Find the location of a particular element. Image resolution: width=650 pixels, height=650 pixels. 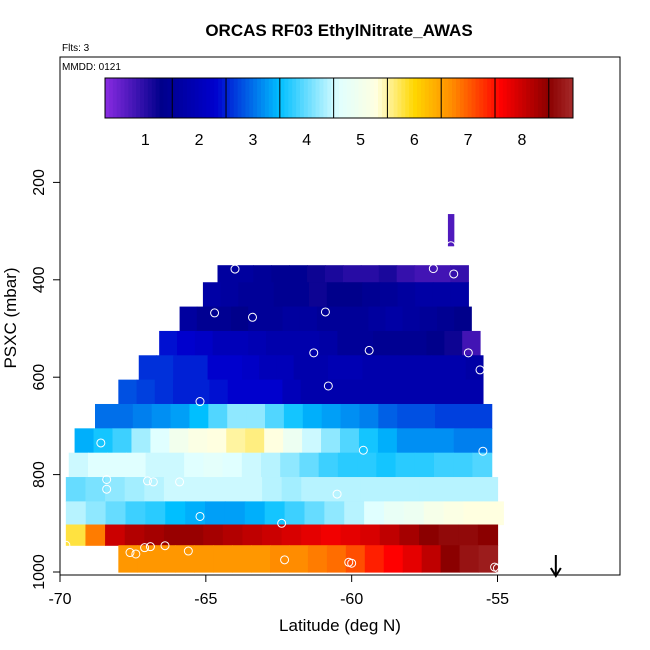

colorbar-tick-label: 5 is located at coordinates (360, 140).